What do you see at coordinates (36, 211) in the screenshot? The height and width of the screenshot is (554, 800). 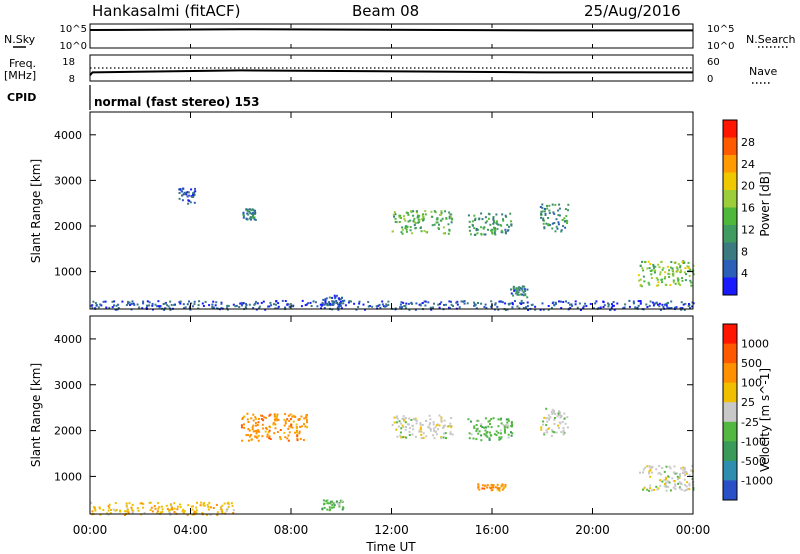 I see `power-ylabel: Slant Range [km]` at bounding box center [36, 211].